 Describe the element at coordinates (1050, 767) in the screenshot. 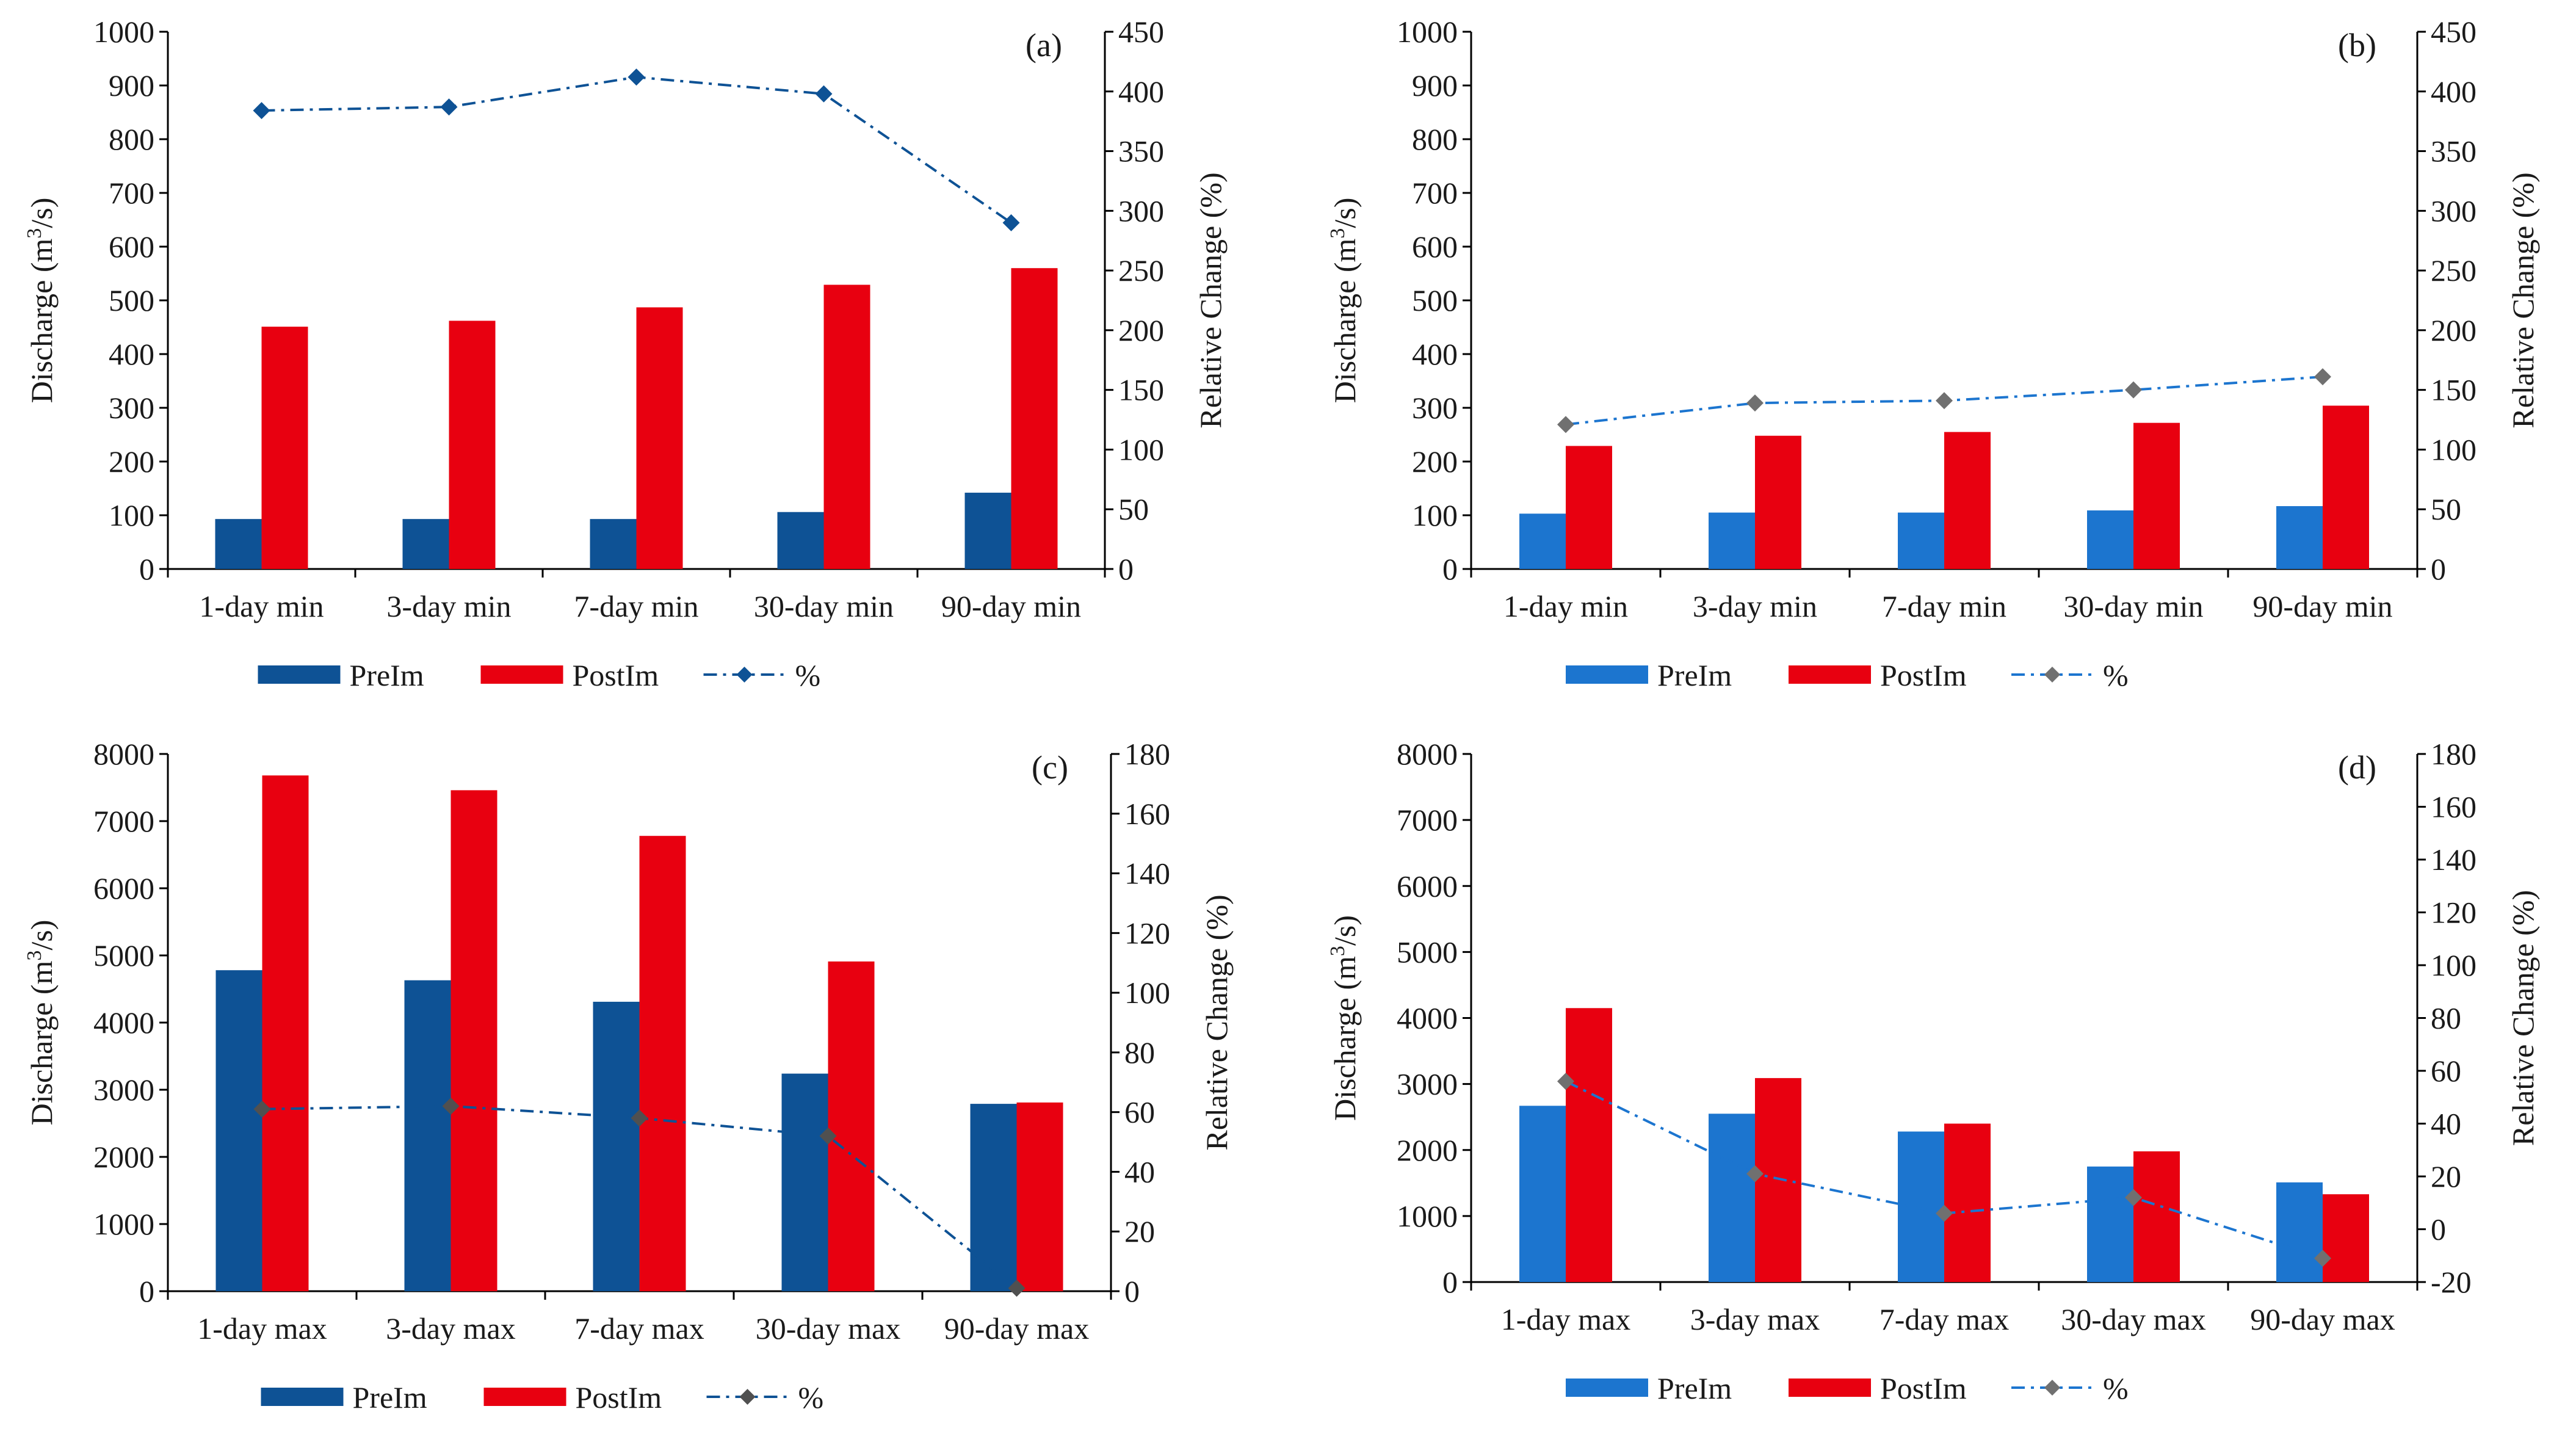

I see `panel-label: (c)` at that location.